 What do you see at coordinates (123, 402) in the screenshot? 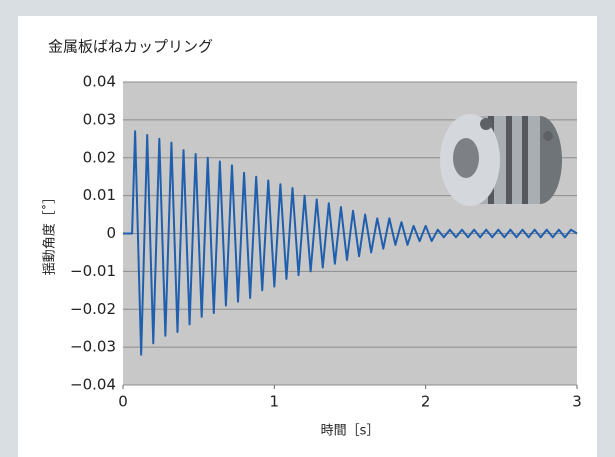
I see `x-tick-label: 0` at bounding box center [123, 402].